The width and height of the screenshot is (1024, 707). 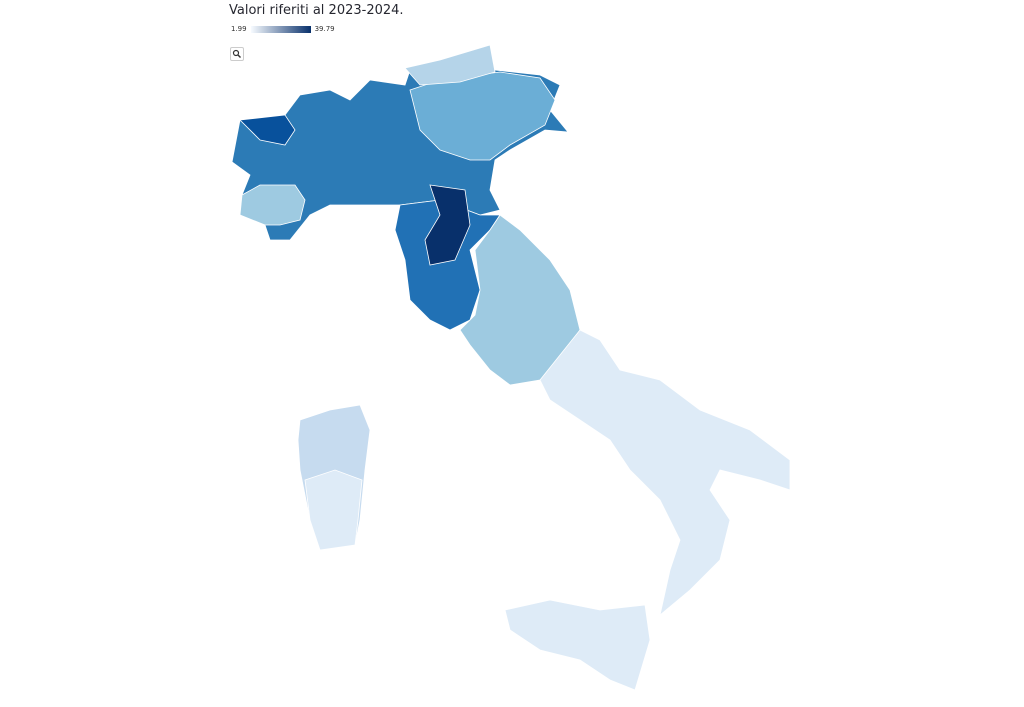 What do you see at coordinates (450, 65) in the screenshot?
I see `alpine-region` at bounding box center [450, 65].